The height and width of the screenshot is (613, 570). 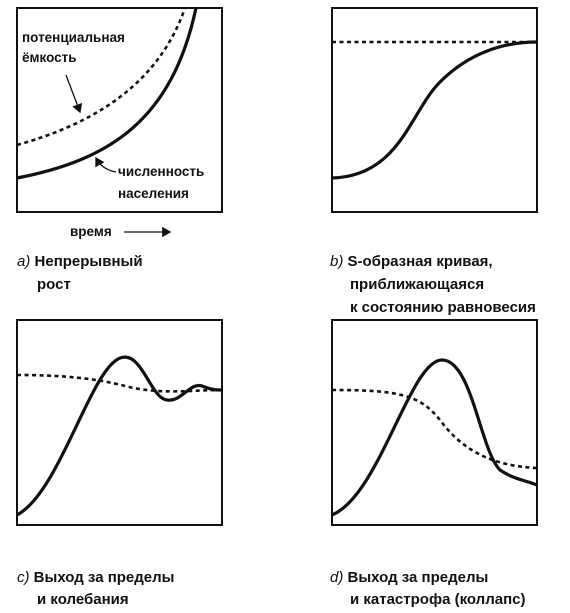 What do you see at coordinates (91, 231) in the screenshot?
I see `axis-label: время` at bounding box center [91, 231].